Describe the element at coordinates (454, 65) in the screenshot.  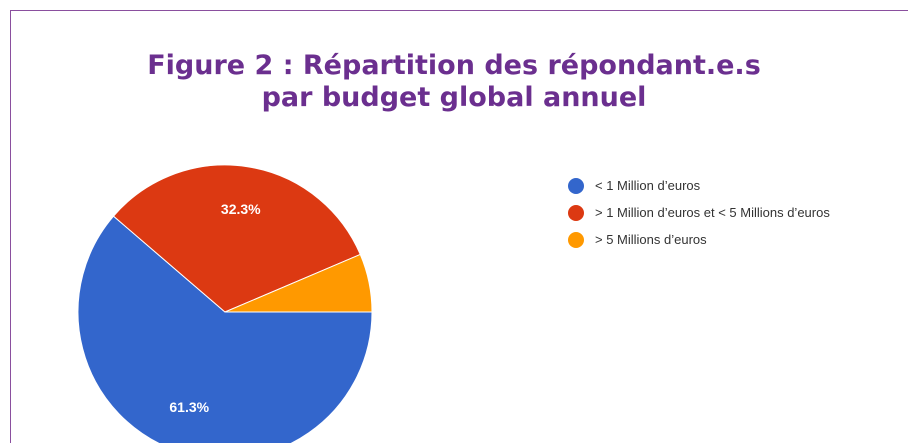
I see `chart-title: Figure 2 : Répartition des répondant.e.s` at that location.